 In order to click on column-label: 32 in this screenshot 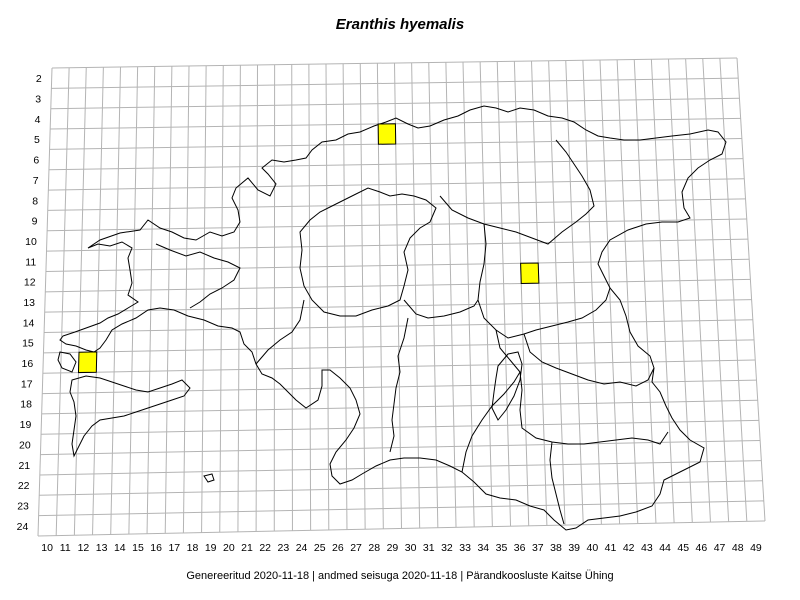, I will do `click(447, 548)`.